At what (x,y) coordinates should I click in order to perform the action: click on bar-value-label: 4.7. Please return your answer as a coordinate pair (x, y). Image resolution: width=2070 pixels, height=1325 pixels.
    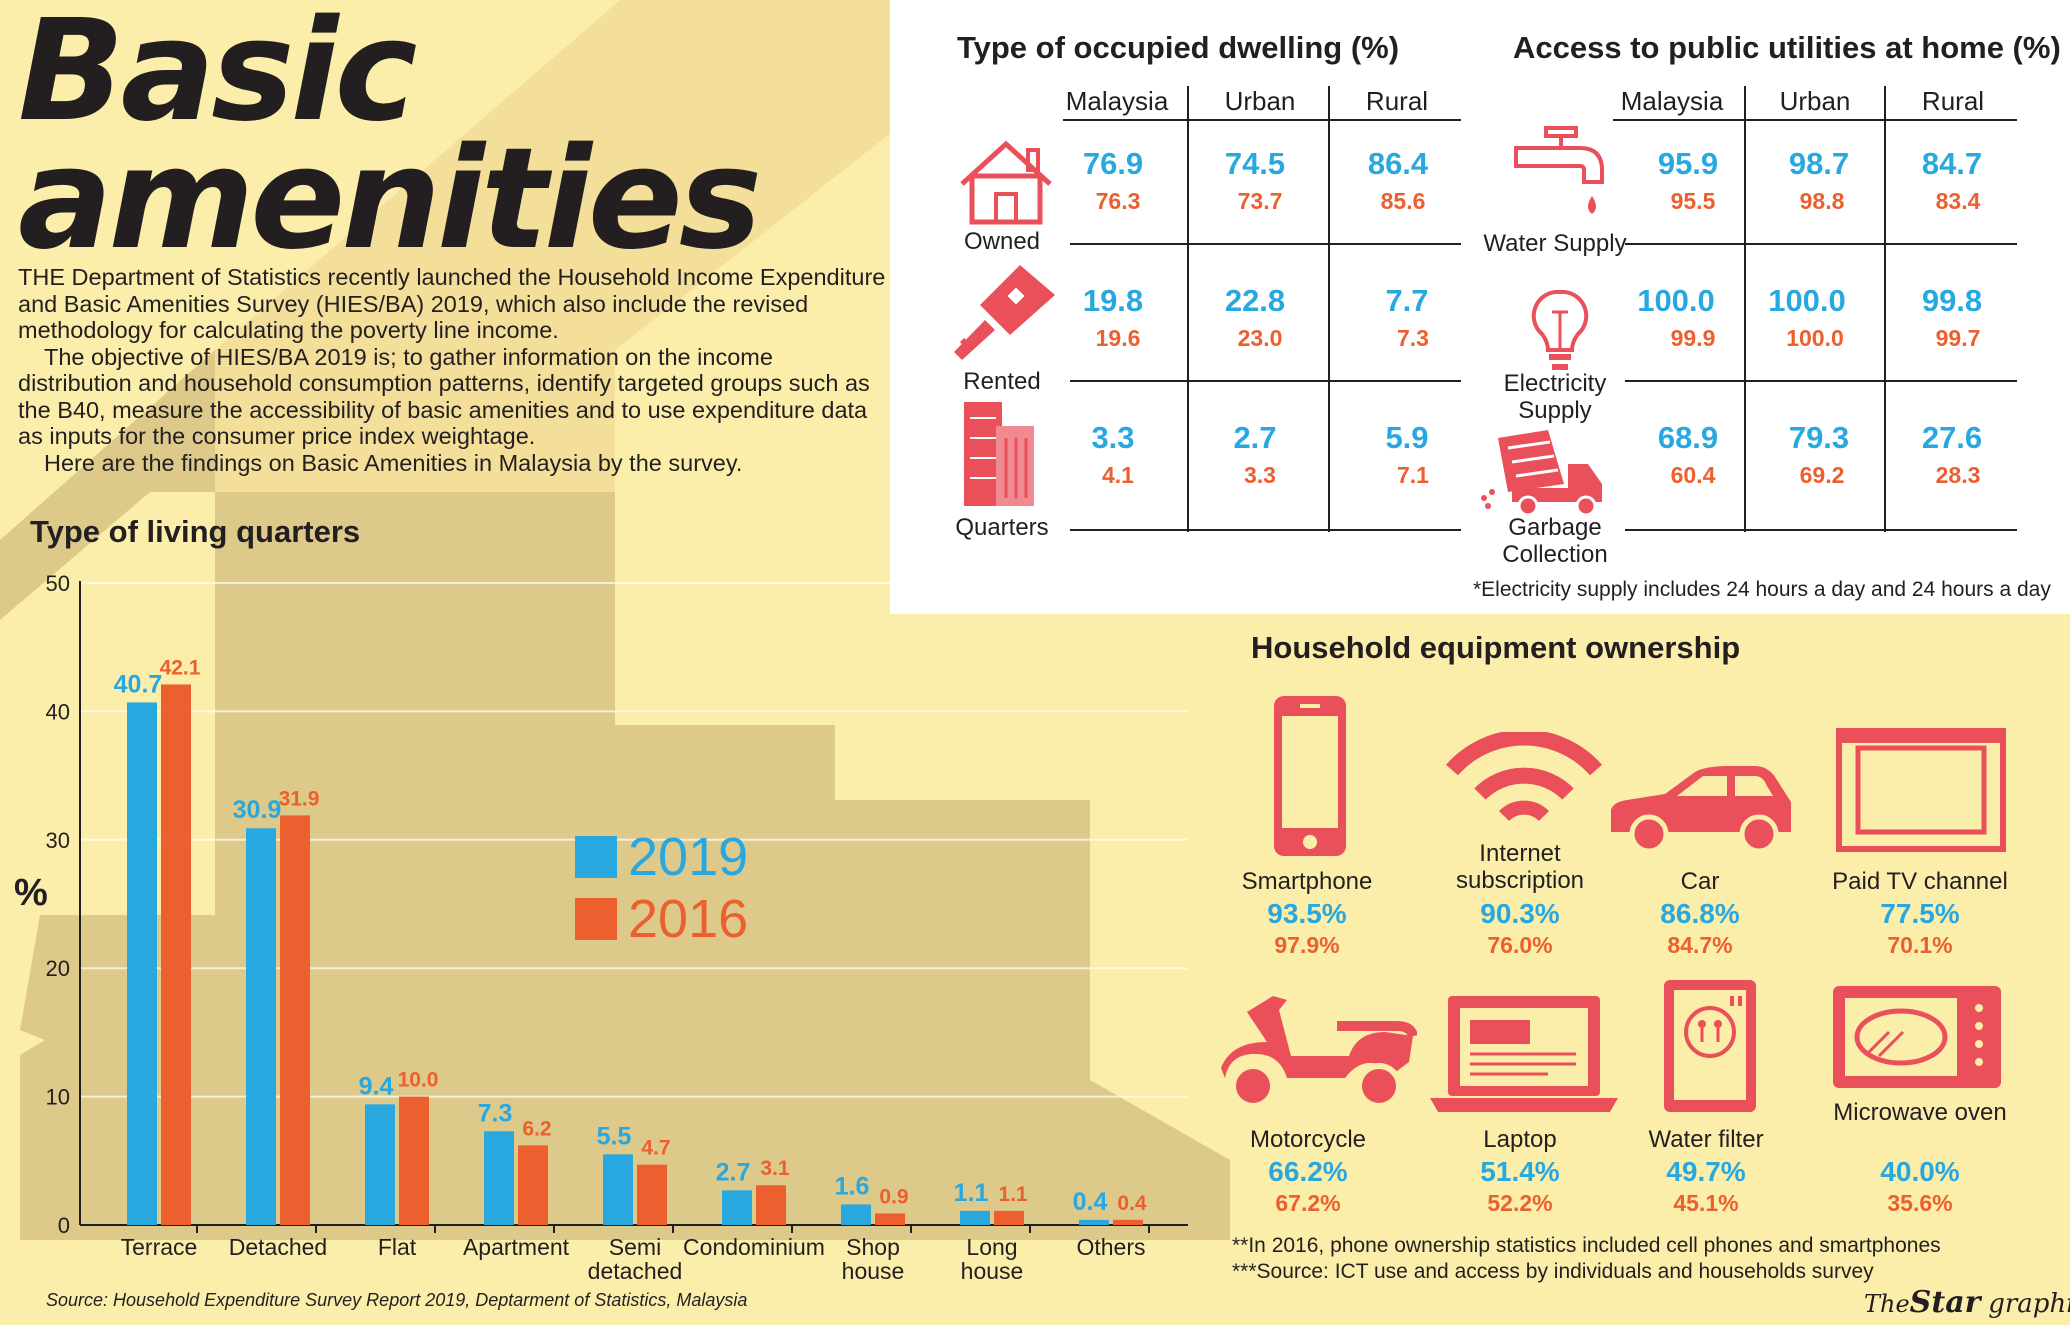
    Looking at the image, I should click on (655, 1148).